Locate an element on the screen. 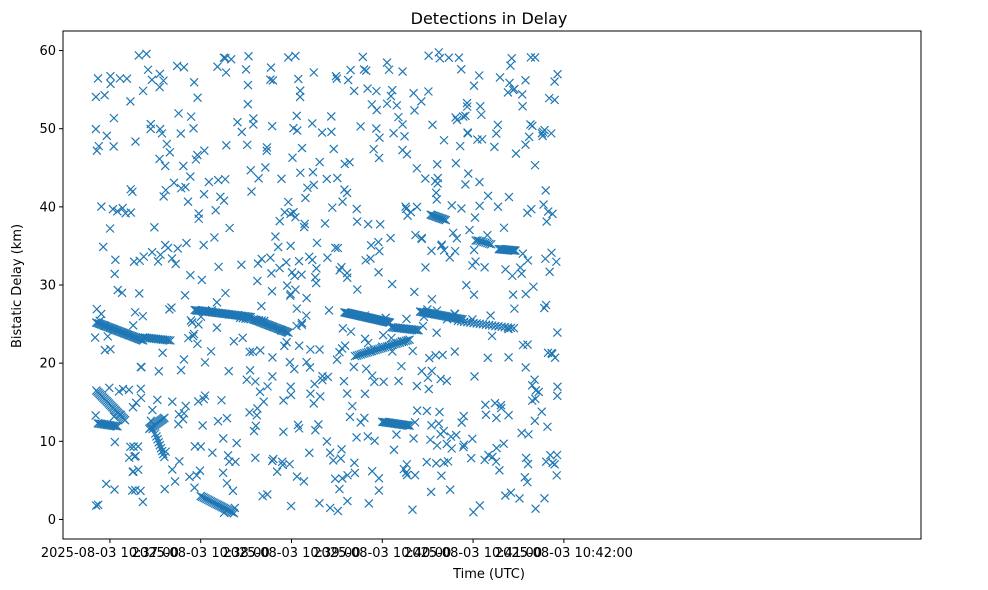 The image size is (988, 590). y-axis-ticks: 0 10 20 30 40 50 60 is located at coordinates (51, 286).